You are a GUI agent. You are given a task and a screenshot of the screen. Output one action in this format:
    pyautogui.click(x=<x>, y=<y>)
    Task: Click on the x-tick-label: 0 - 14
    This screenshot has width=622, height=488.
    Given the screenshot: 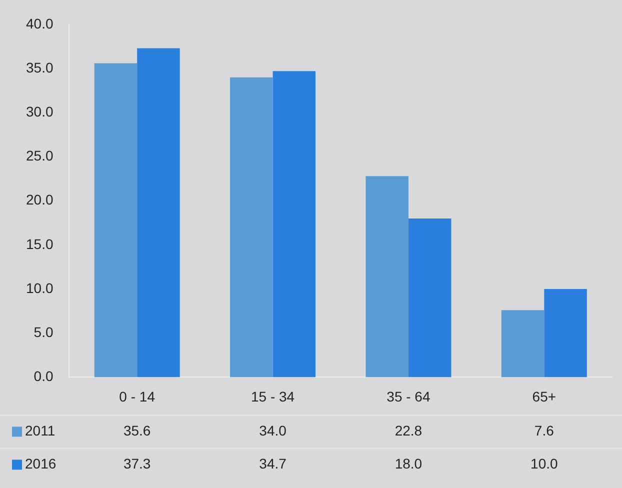 What is the action you would take?
    pyautogui.click(x=137, y=396)
    